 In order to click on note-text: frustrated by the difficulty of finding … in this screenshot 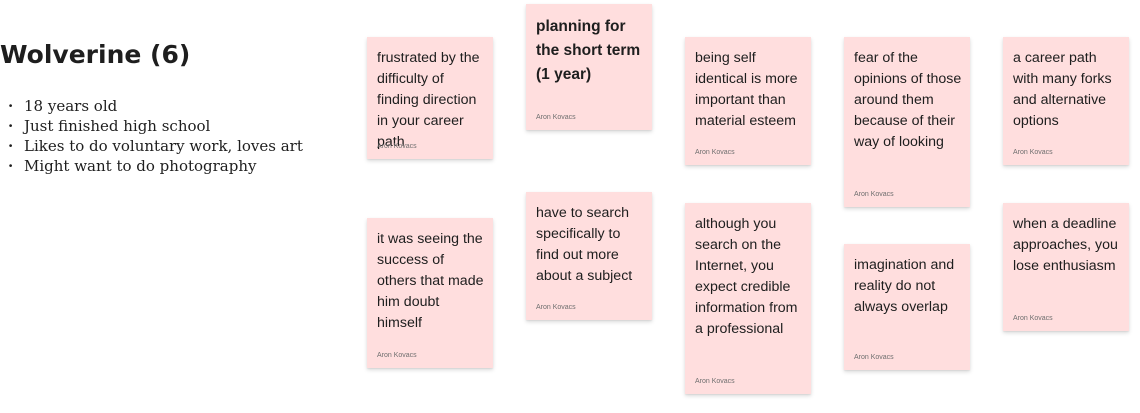, I will do `click(428, 100)`.